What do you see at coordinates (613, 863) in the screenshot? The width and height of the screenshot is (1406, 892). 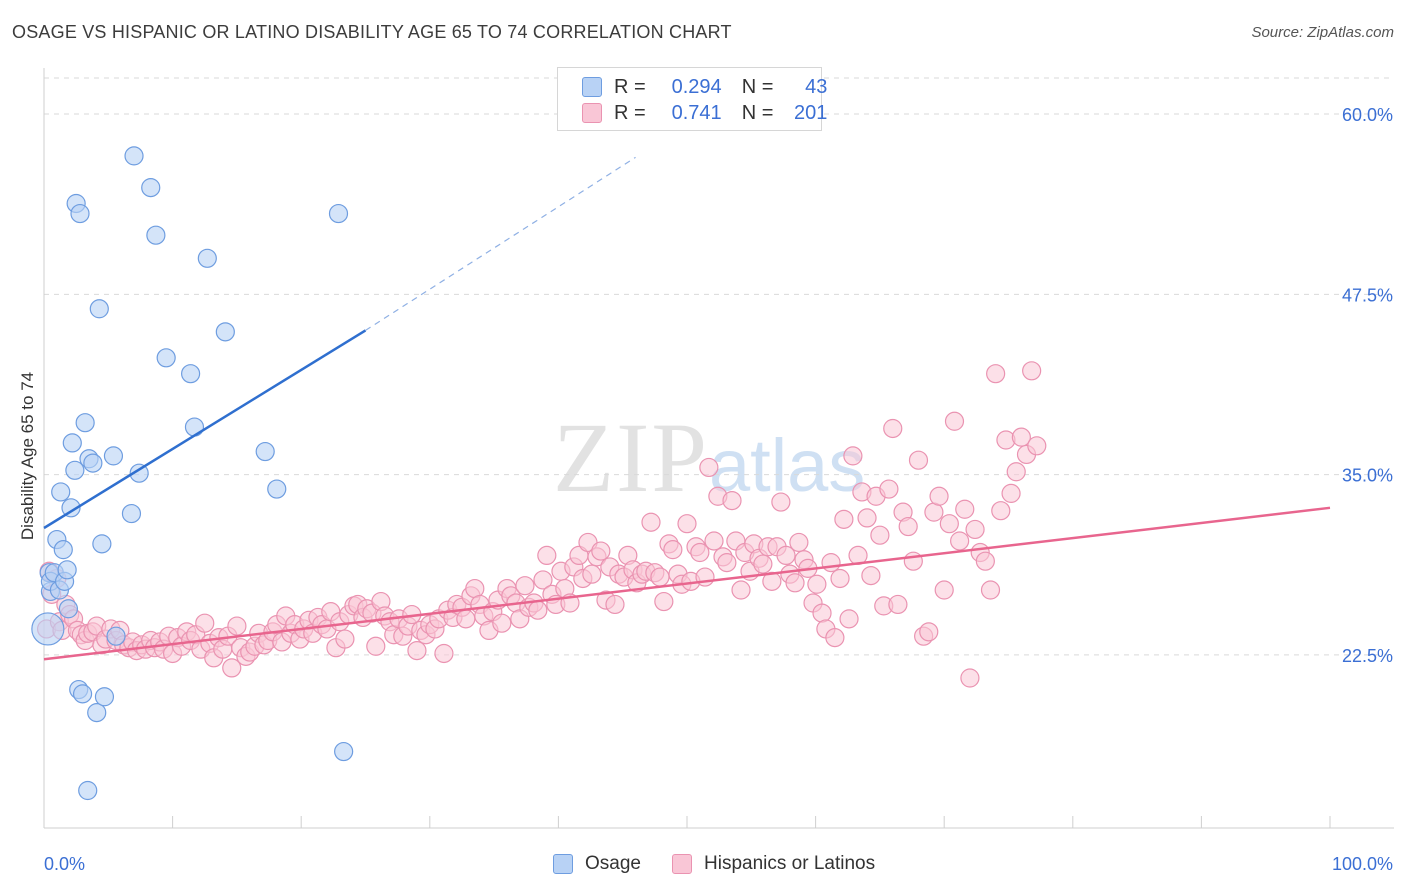 I see `osage-legend-label: Osage` at bounding box center [613, 863].